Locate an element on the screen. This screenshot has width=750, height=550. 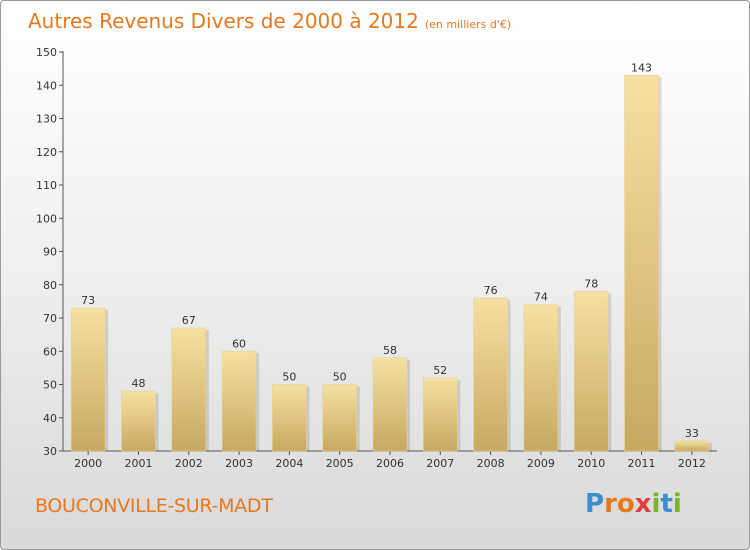
y-tick-label: 90 is located at coordinates (50, 252).